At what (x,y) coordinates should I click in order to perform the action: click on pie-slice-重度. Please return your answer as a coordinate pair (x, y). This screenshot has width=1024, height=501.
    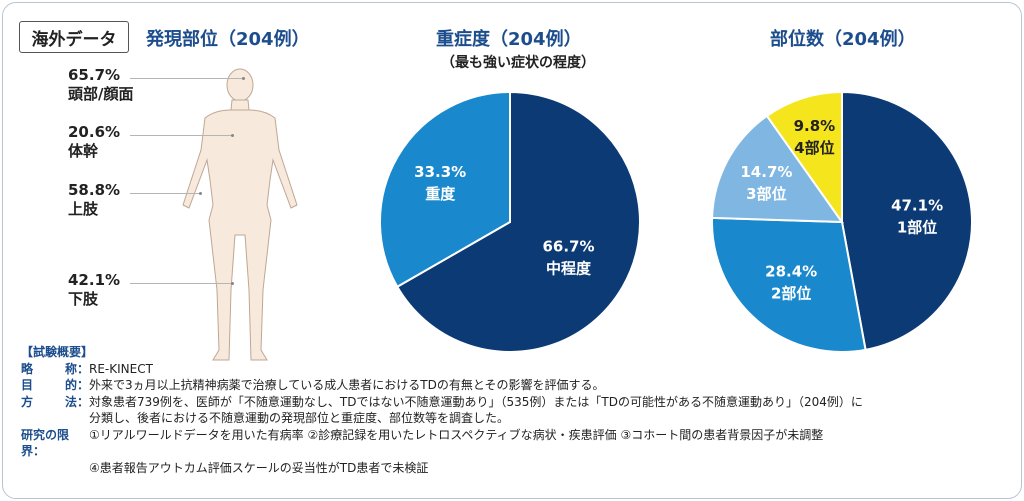
    Looking at the image, I should click on (445, 189).